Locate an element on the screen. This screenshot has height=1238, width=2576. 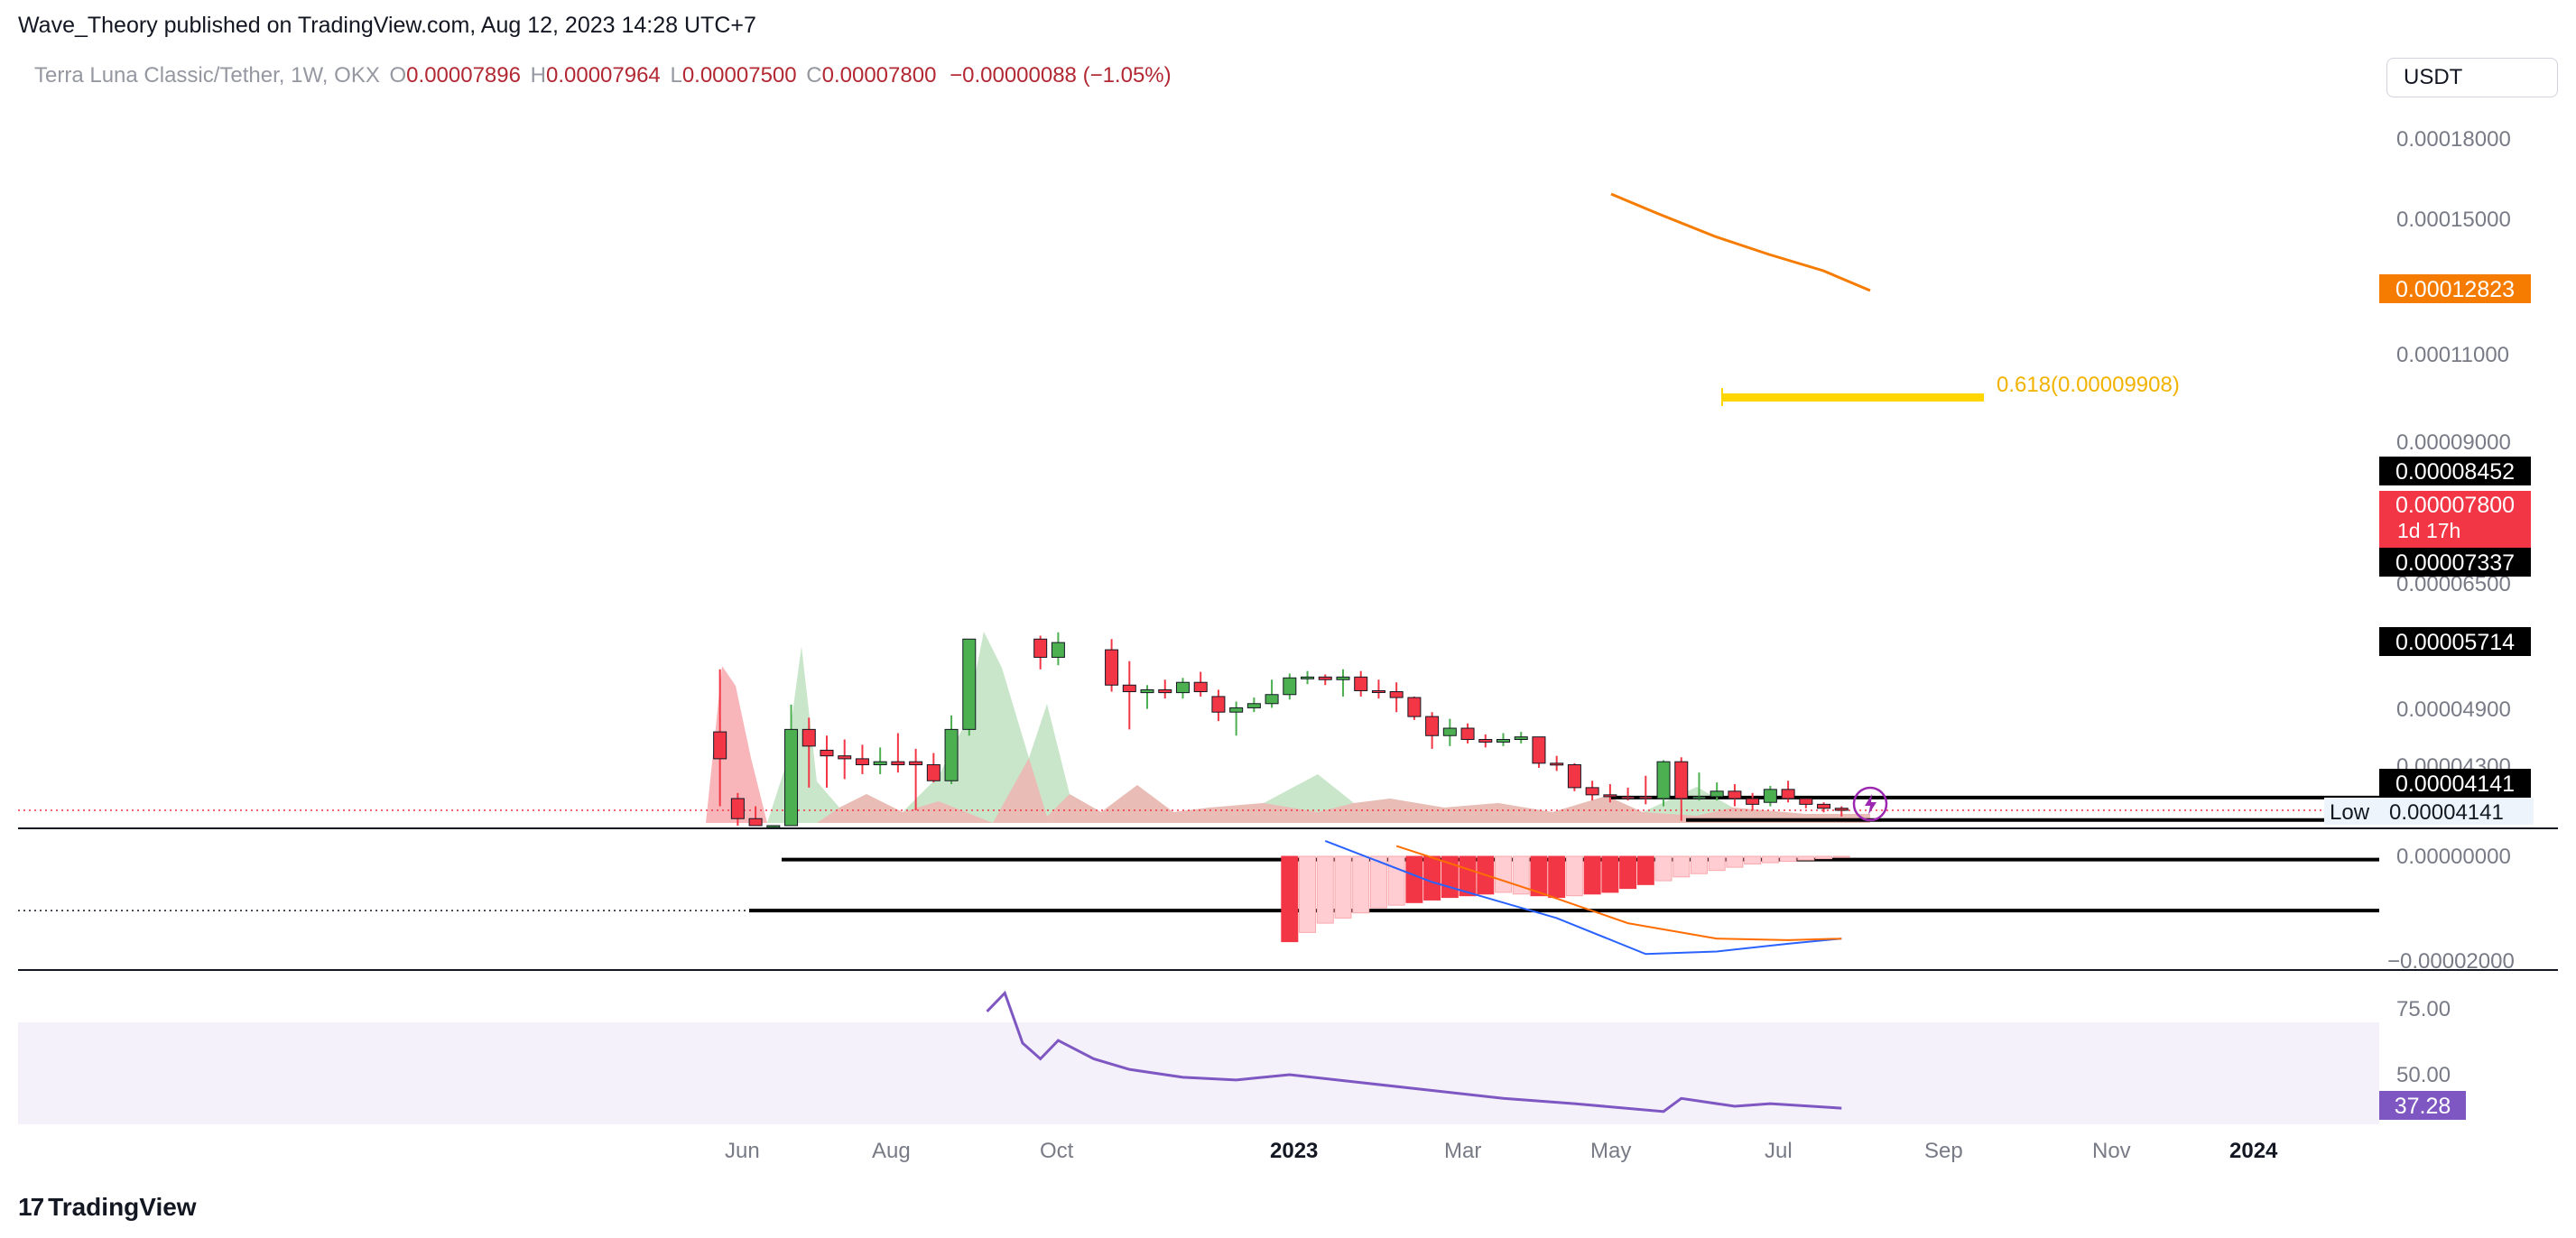
volume-area is located at coordinates (1288, 728).